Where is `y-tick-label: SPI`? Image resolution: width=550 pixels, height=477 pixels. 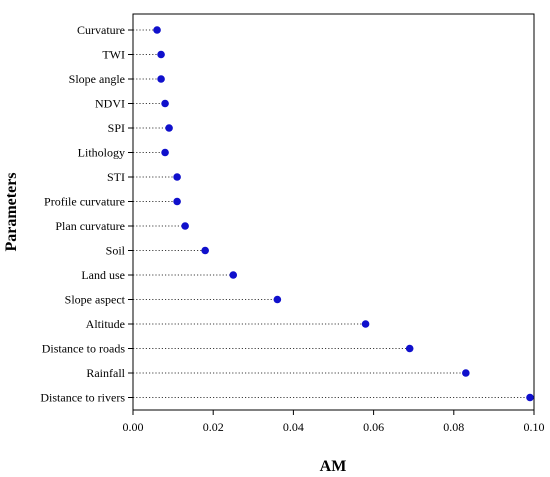 y-tick-label: SPI is located at coordinates (116, 128).